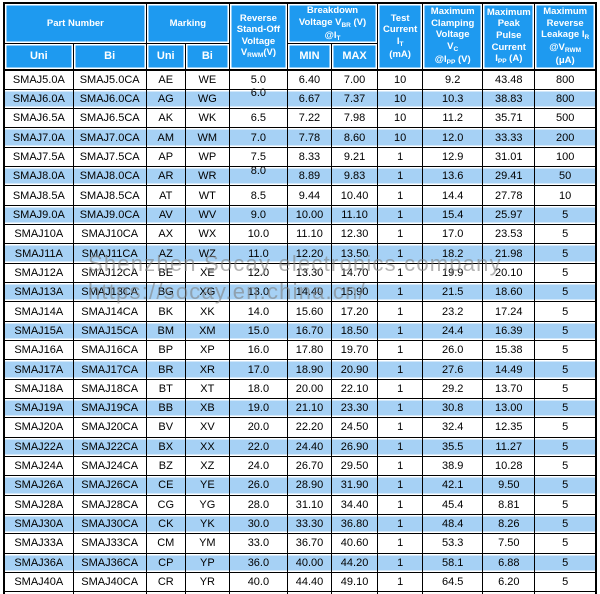  What do you see at coordinates (109, 504) in the screenshot?
I see `cell-part-number-bi: SMAJ28CA` at bounding box center [109, 504].